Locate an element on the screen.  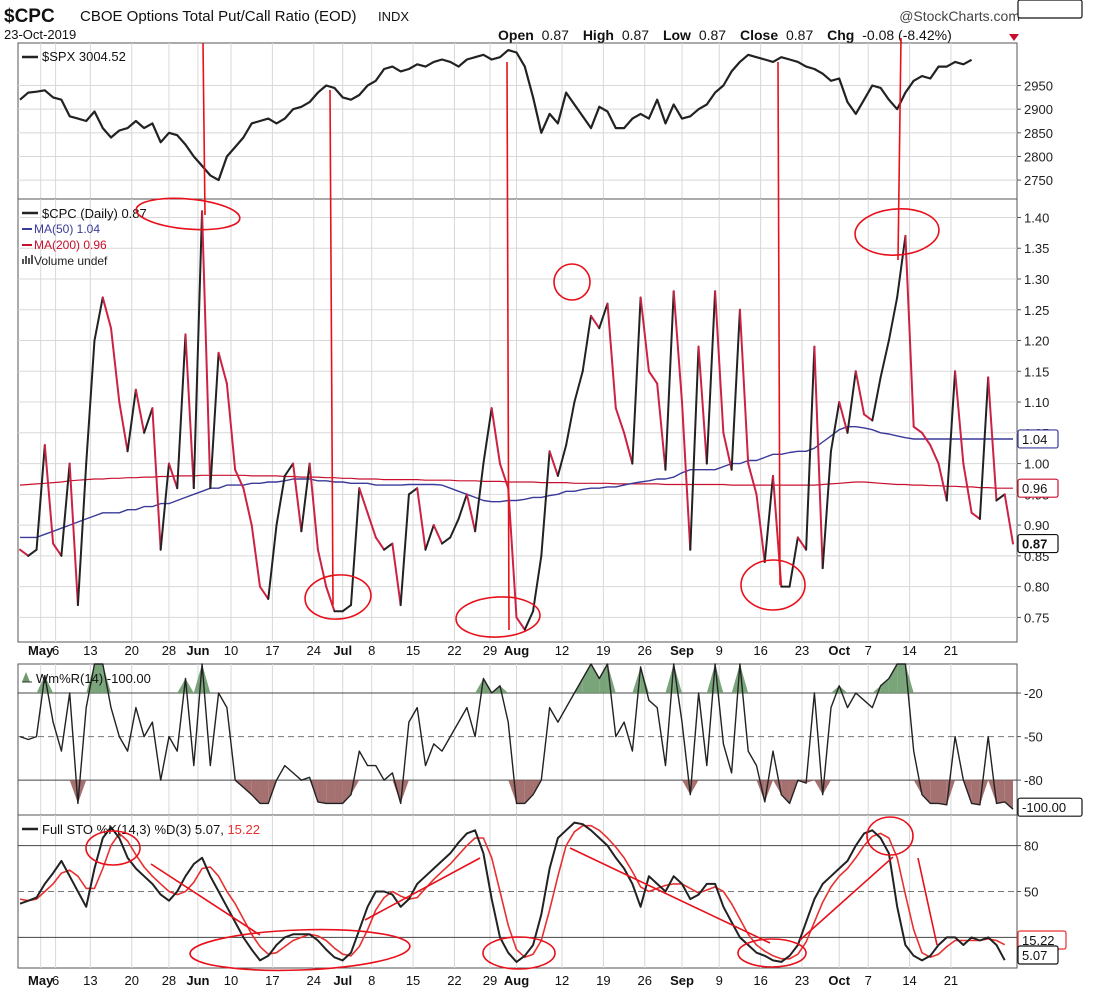
x-tick-label: Aug is located at coordinates (516, 650).